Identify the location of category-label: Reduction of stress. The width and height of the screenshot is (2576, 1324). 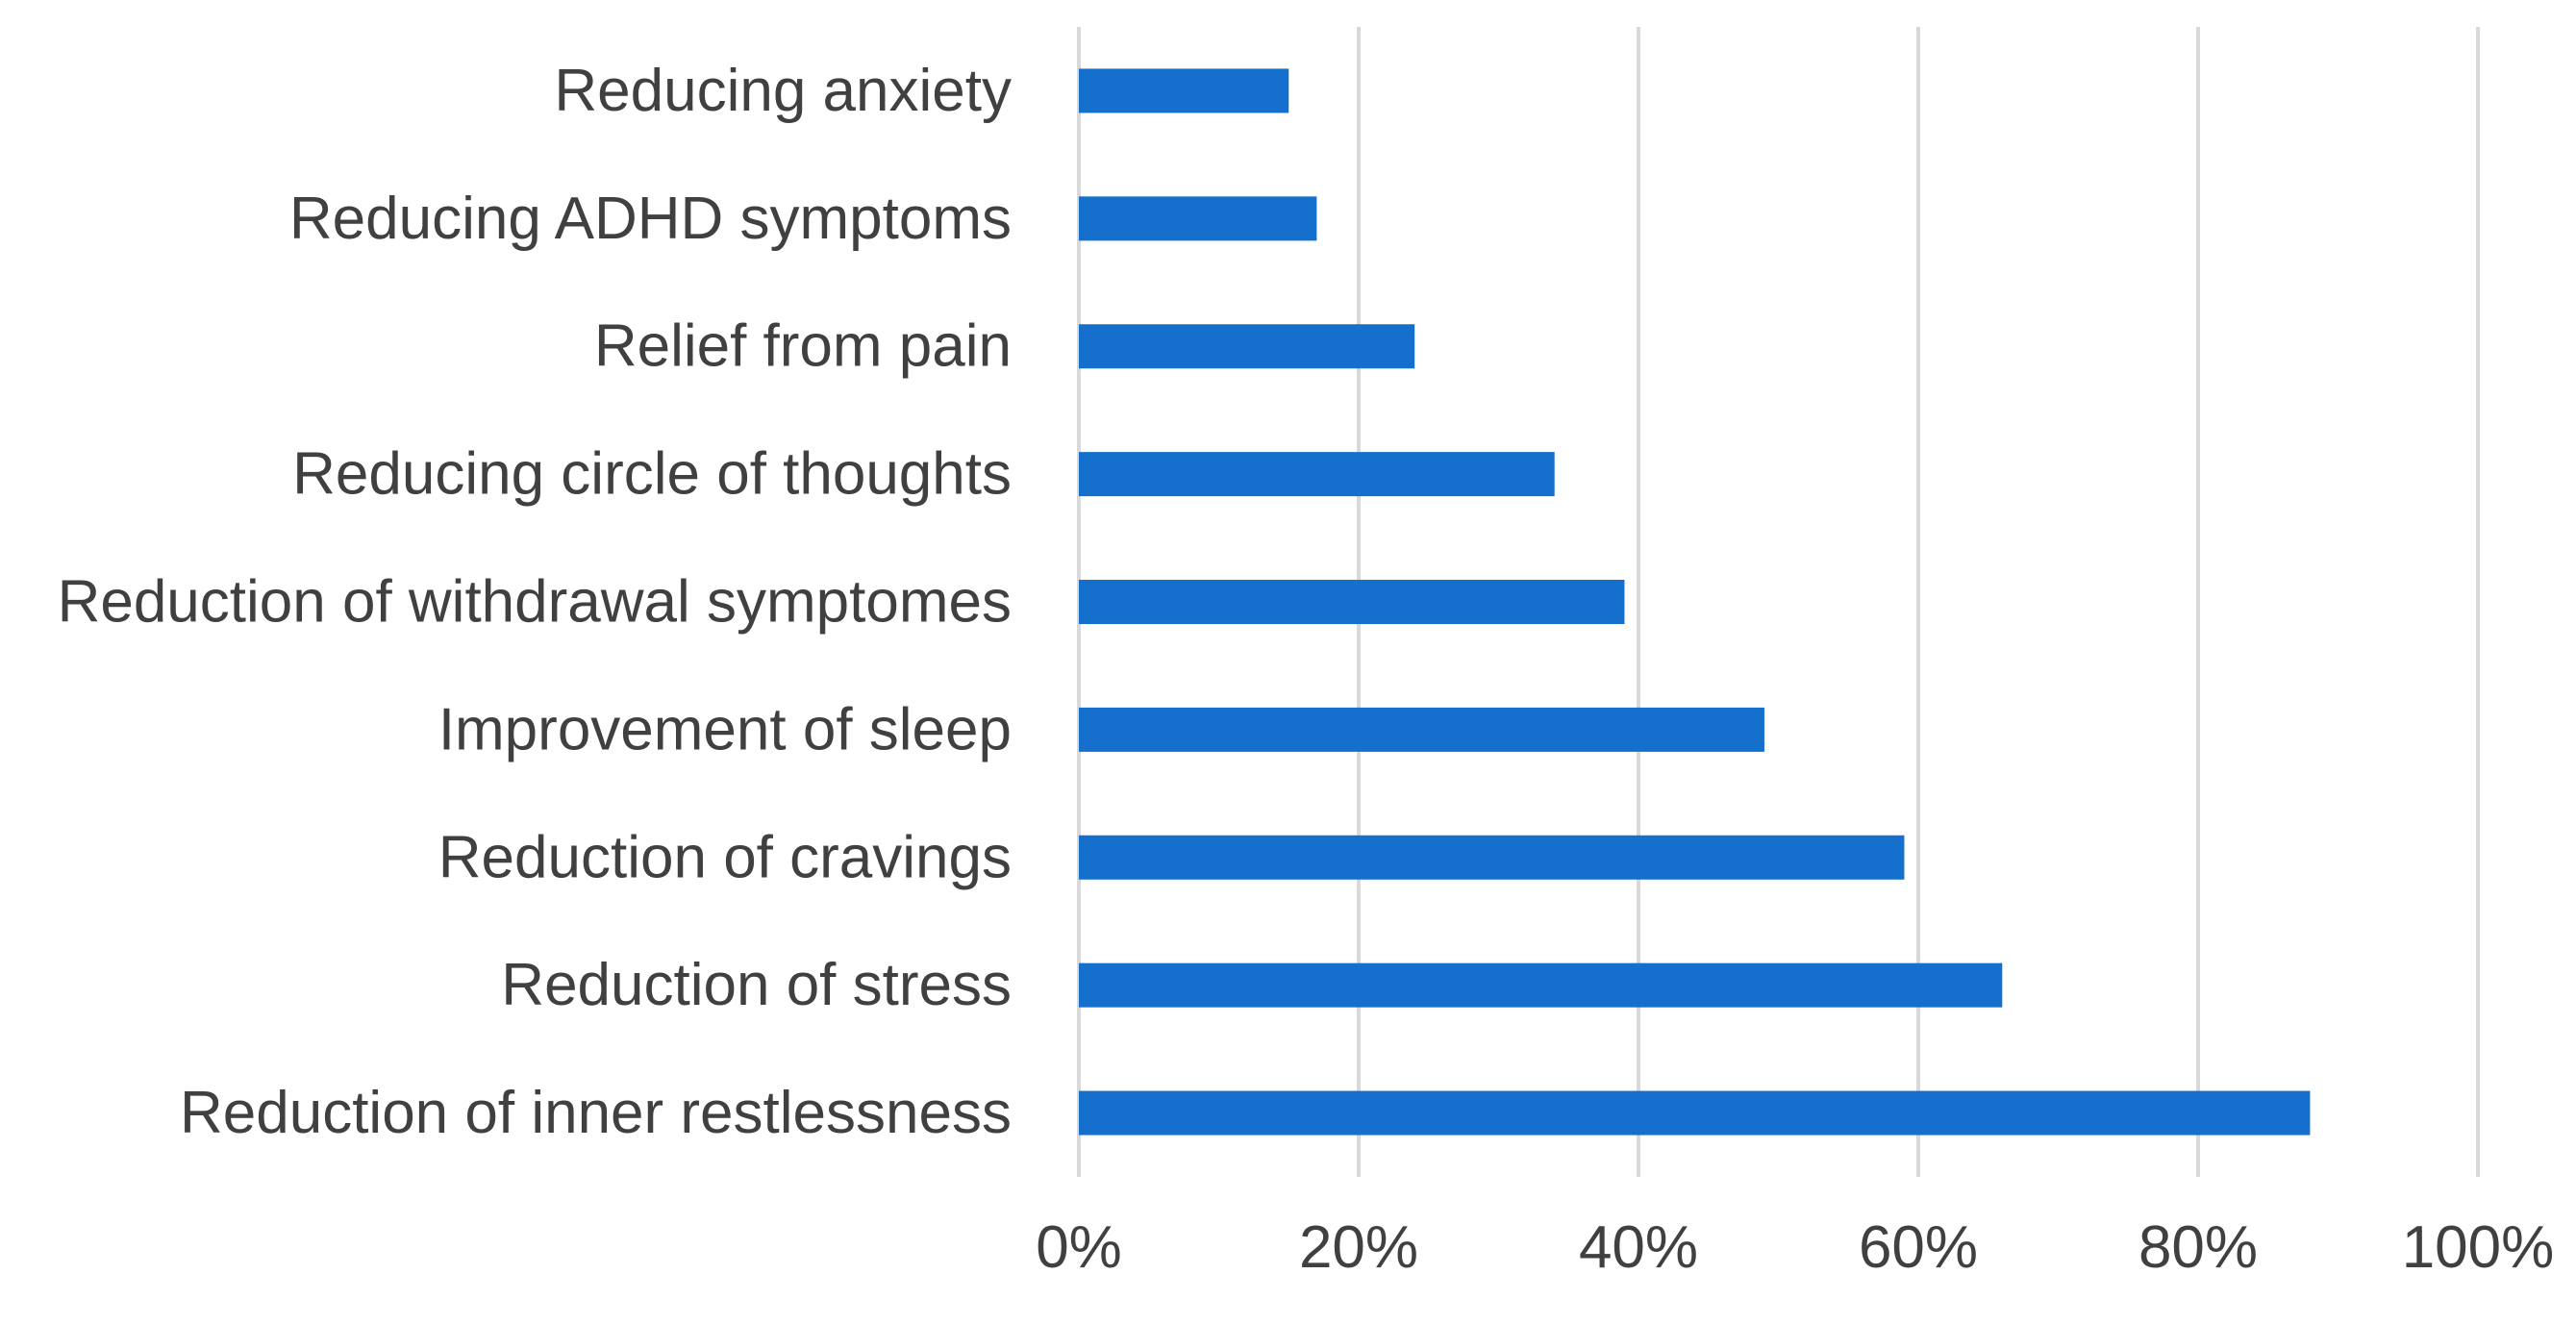
(756, 985).